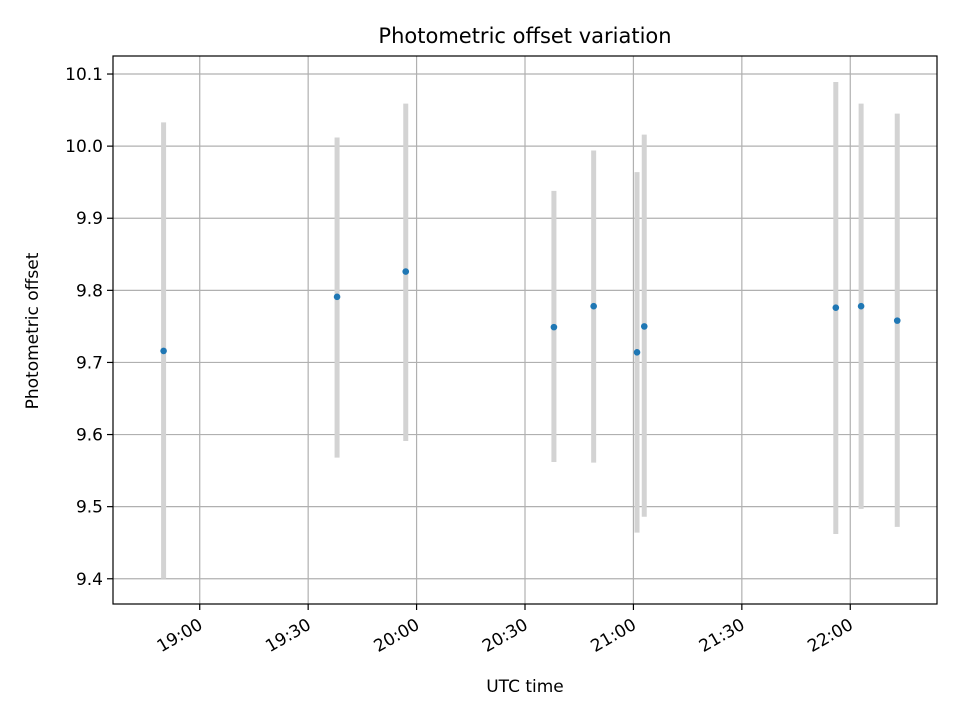 The image size is (960, 720). What do you see at coordinates (89, 508) in the screenshot?
I see `y-tick-label: 9.5` at bounding box center [89, 508].